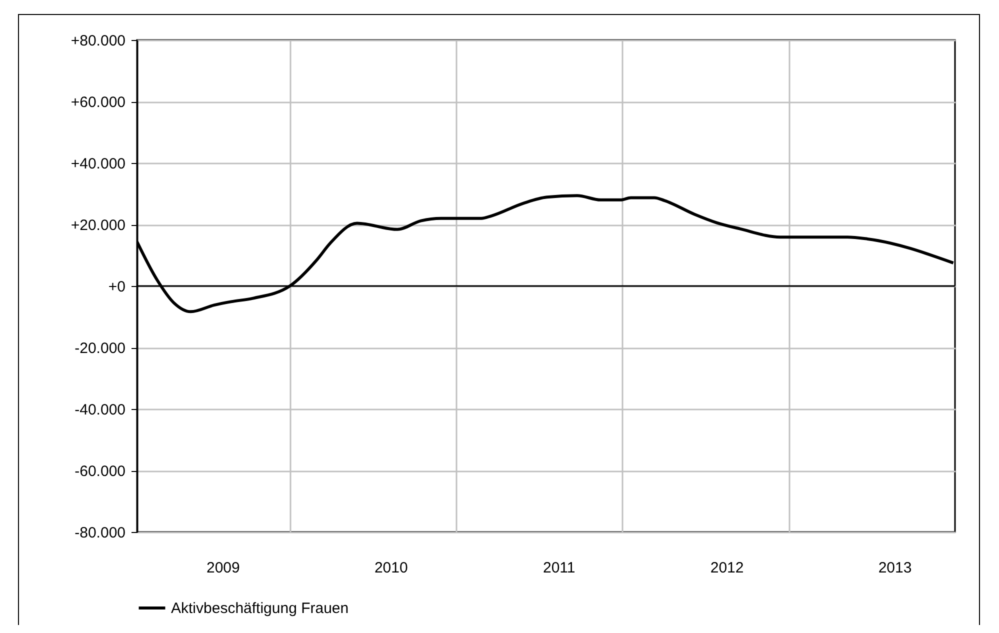  I want to click on y-tick-label: +20.000, so click(98, 225).